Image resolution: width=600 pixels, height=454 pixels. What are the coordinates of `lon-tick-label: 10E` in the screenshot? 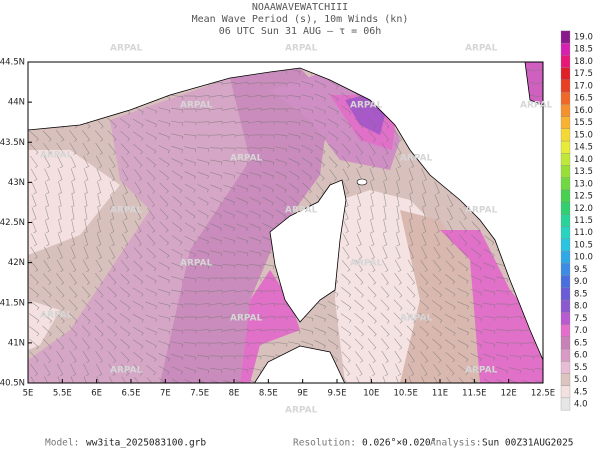 It's located at (371, 394).